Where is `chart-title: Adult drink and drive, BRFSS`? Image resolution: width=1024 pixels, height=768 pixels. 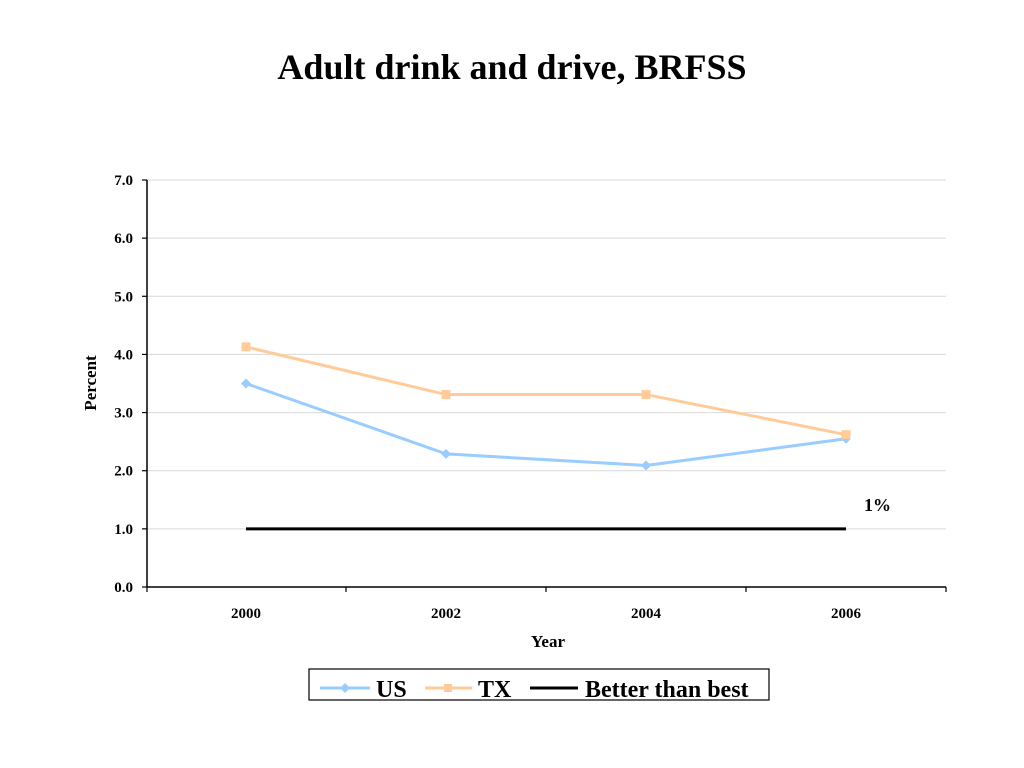 chart-title: Adult drink and drive, BRFSS is located at coordinates (512, 67).